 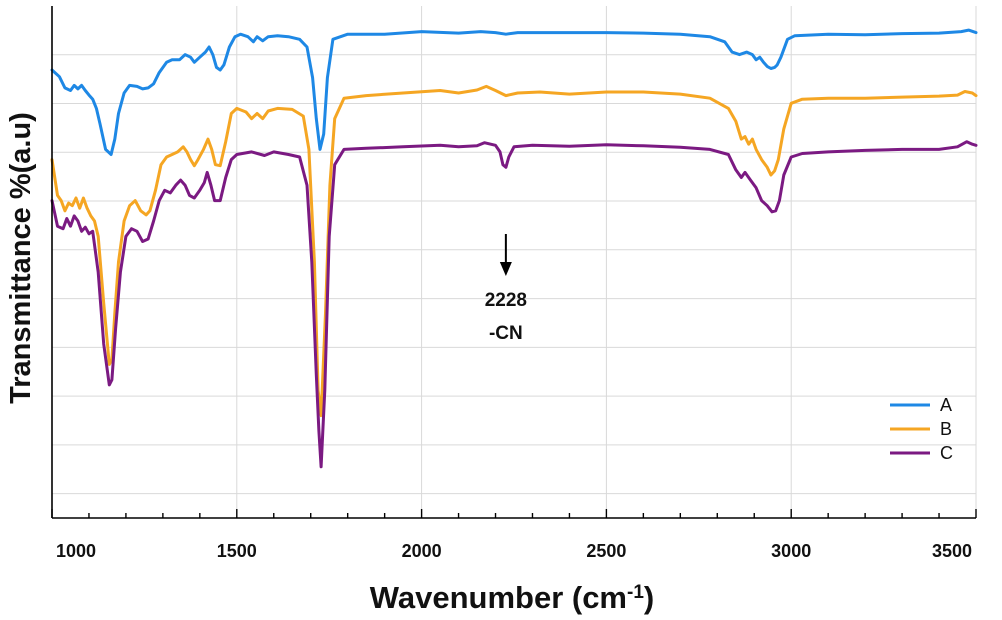 What do you see at coordinates (649, 597) in the screenshot?
I see `x-axis-title-end: )` at bounding box center [649, 597].